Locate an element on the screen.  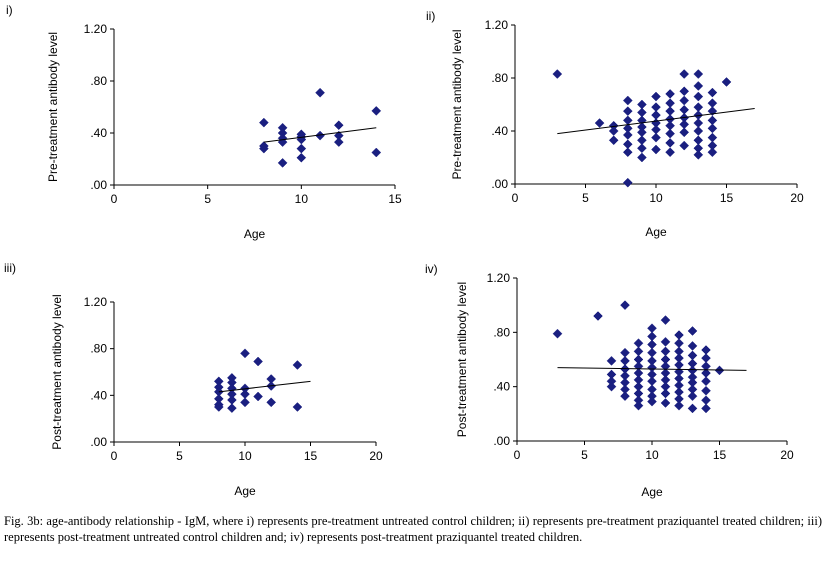
y-axis-title: Pre-treatment antibody level is located at coordinates (53, 107).